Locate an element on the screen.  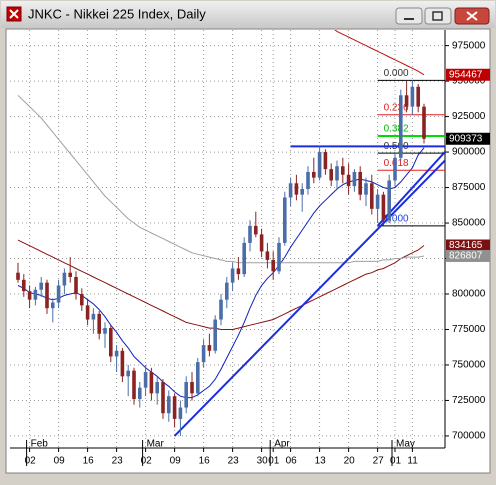
x-tick-label: 13 is located at coordinates (321, 461).